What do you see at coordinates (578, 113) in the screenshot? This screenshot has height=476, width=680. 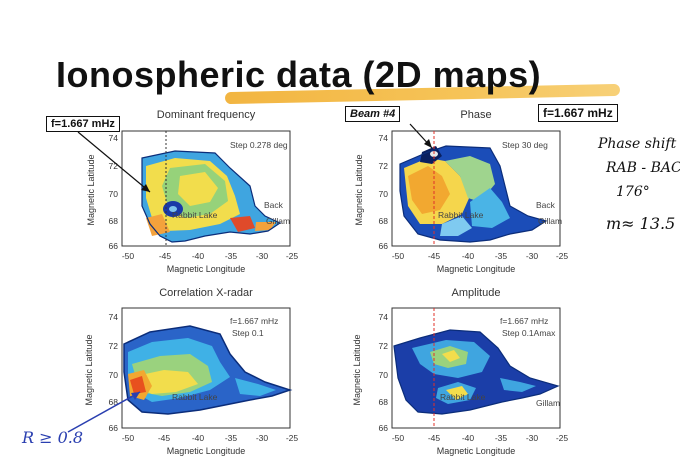 I see `freq-callout-right: f=1.667 mHz` at bounding box center [578, 113].